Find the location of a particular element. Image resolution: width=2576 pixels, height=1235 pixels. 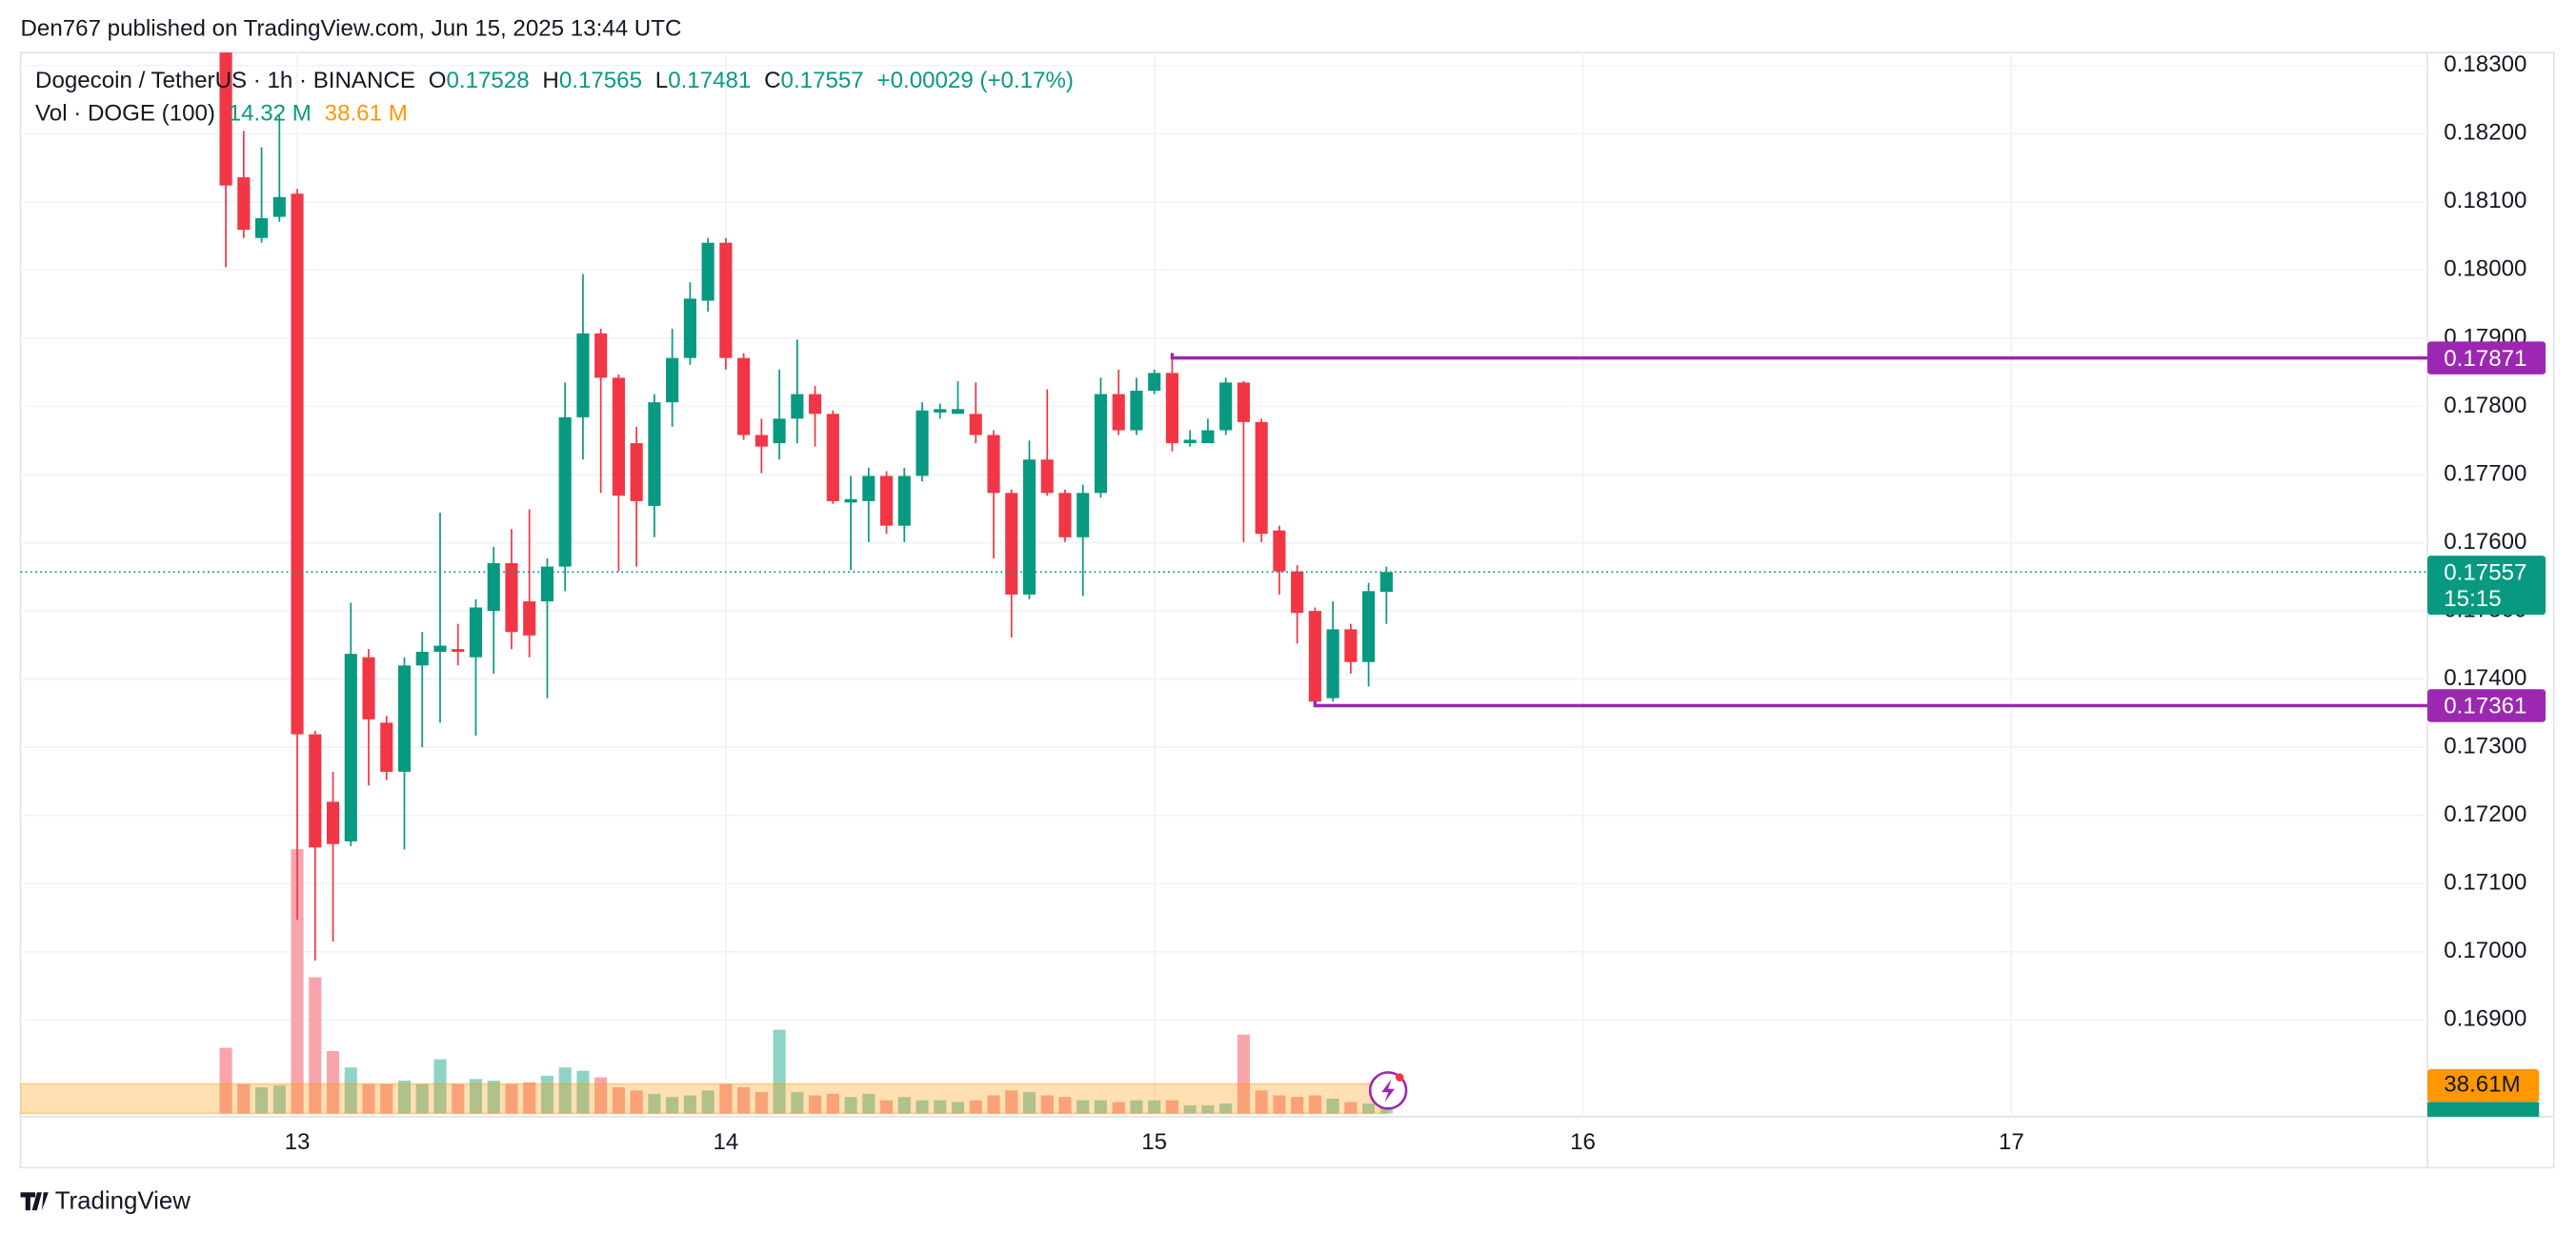

y-tick-label: 0.18200 is located at coordinates (2485, 133).